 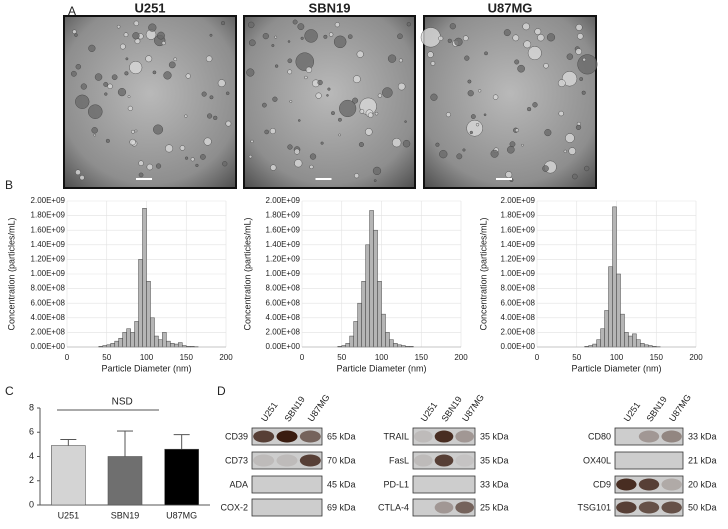 I want to click on protein-label: CD80, so click(x=599, y=436).